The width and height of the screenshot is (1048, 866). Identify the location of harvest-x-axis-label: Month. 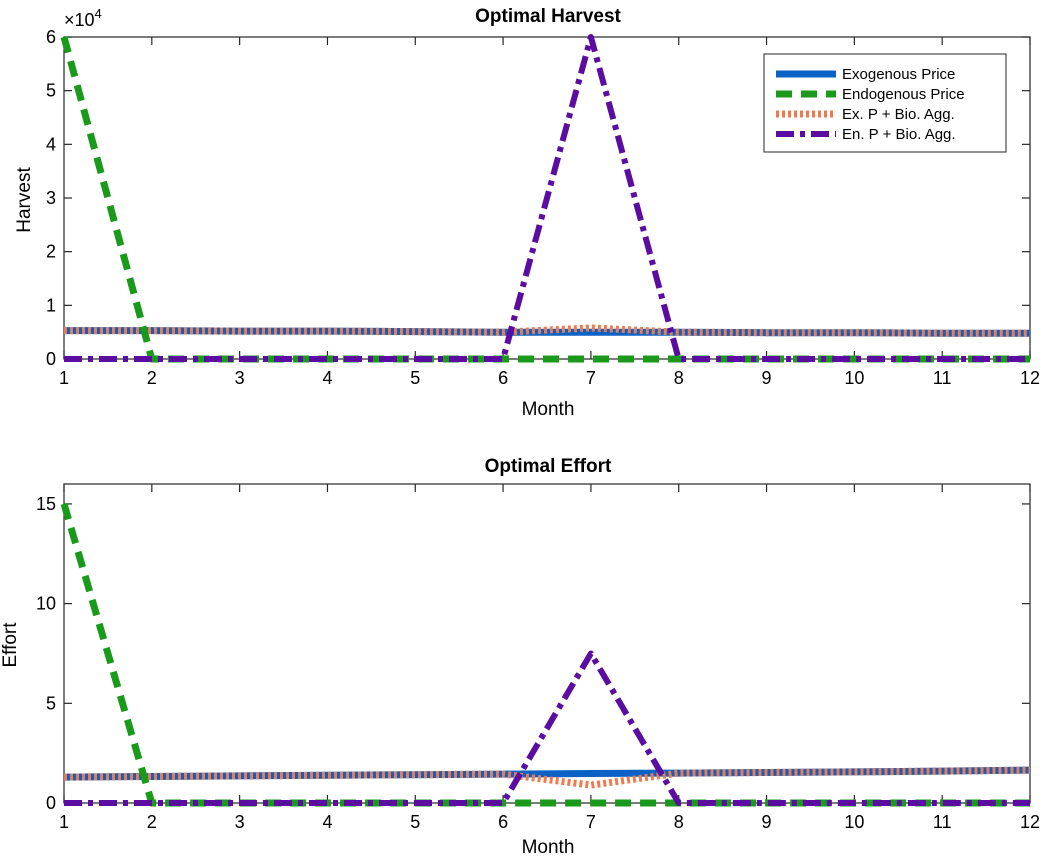
(548, 409).